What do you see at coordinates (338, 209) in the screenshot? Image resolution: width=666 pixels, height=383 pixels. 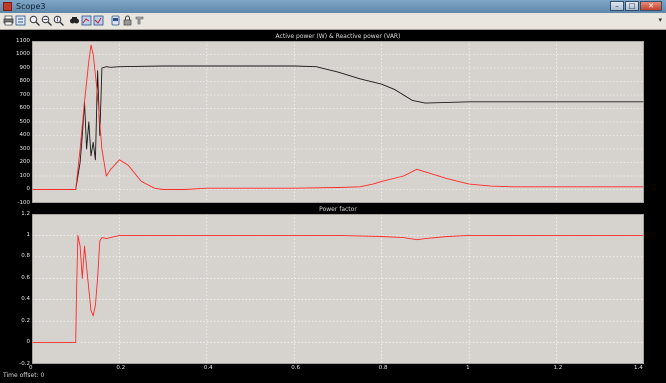 I see `plot-title-2: Power factor` at bounding box center [338, 209].